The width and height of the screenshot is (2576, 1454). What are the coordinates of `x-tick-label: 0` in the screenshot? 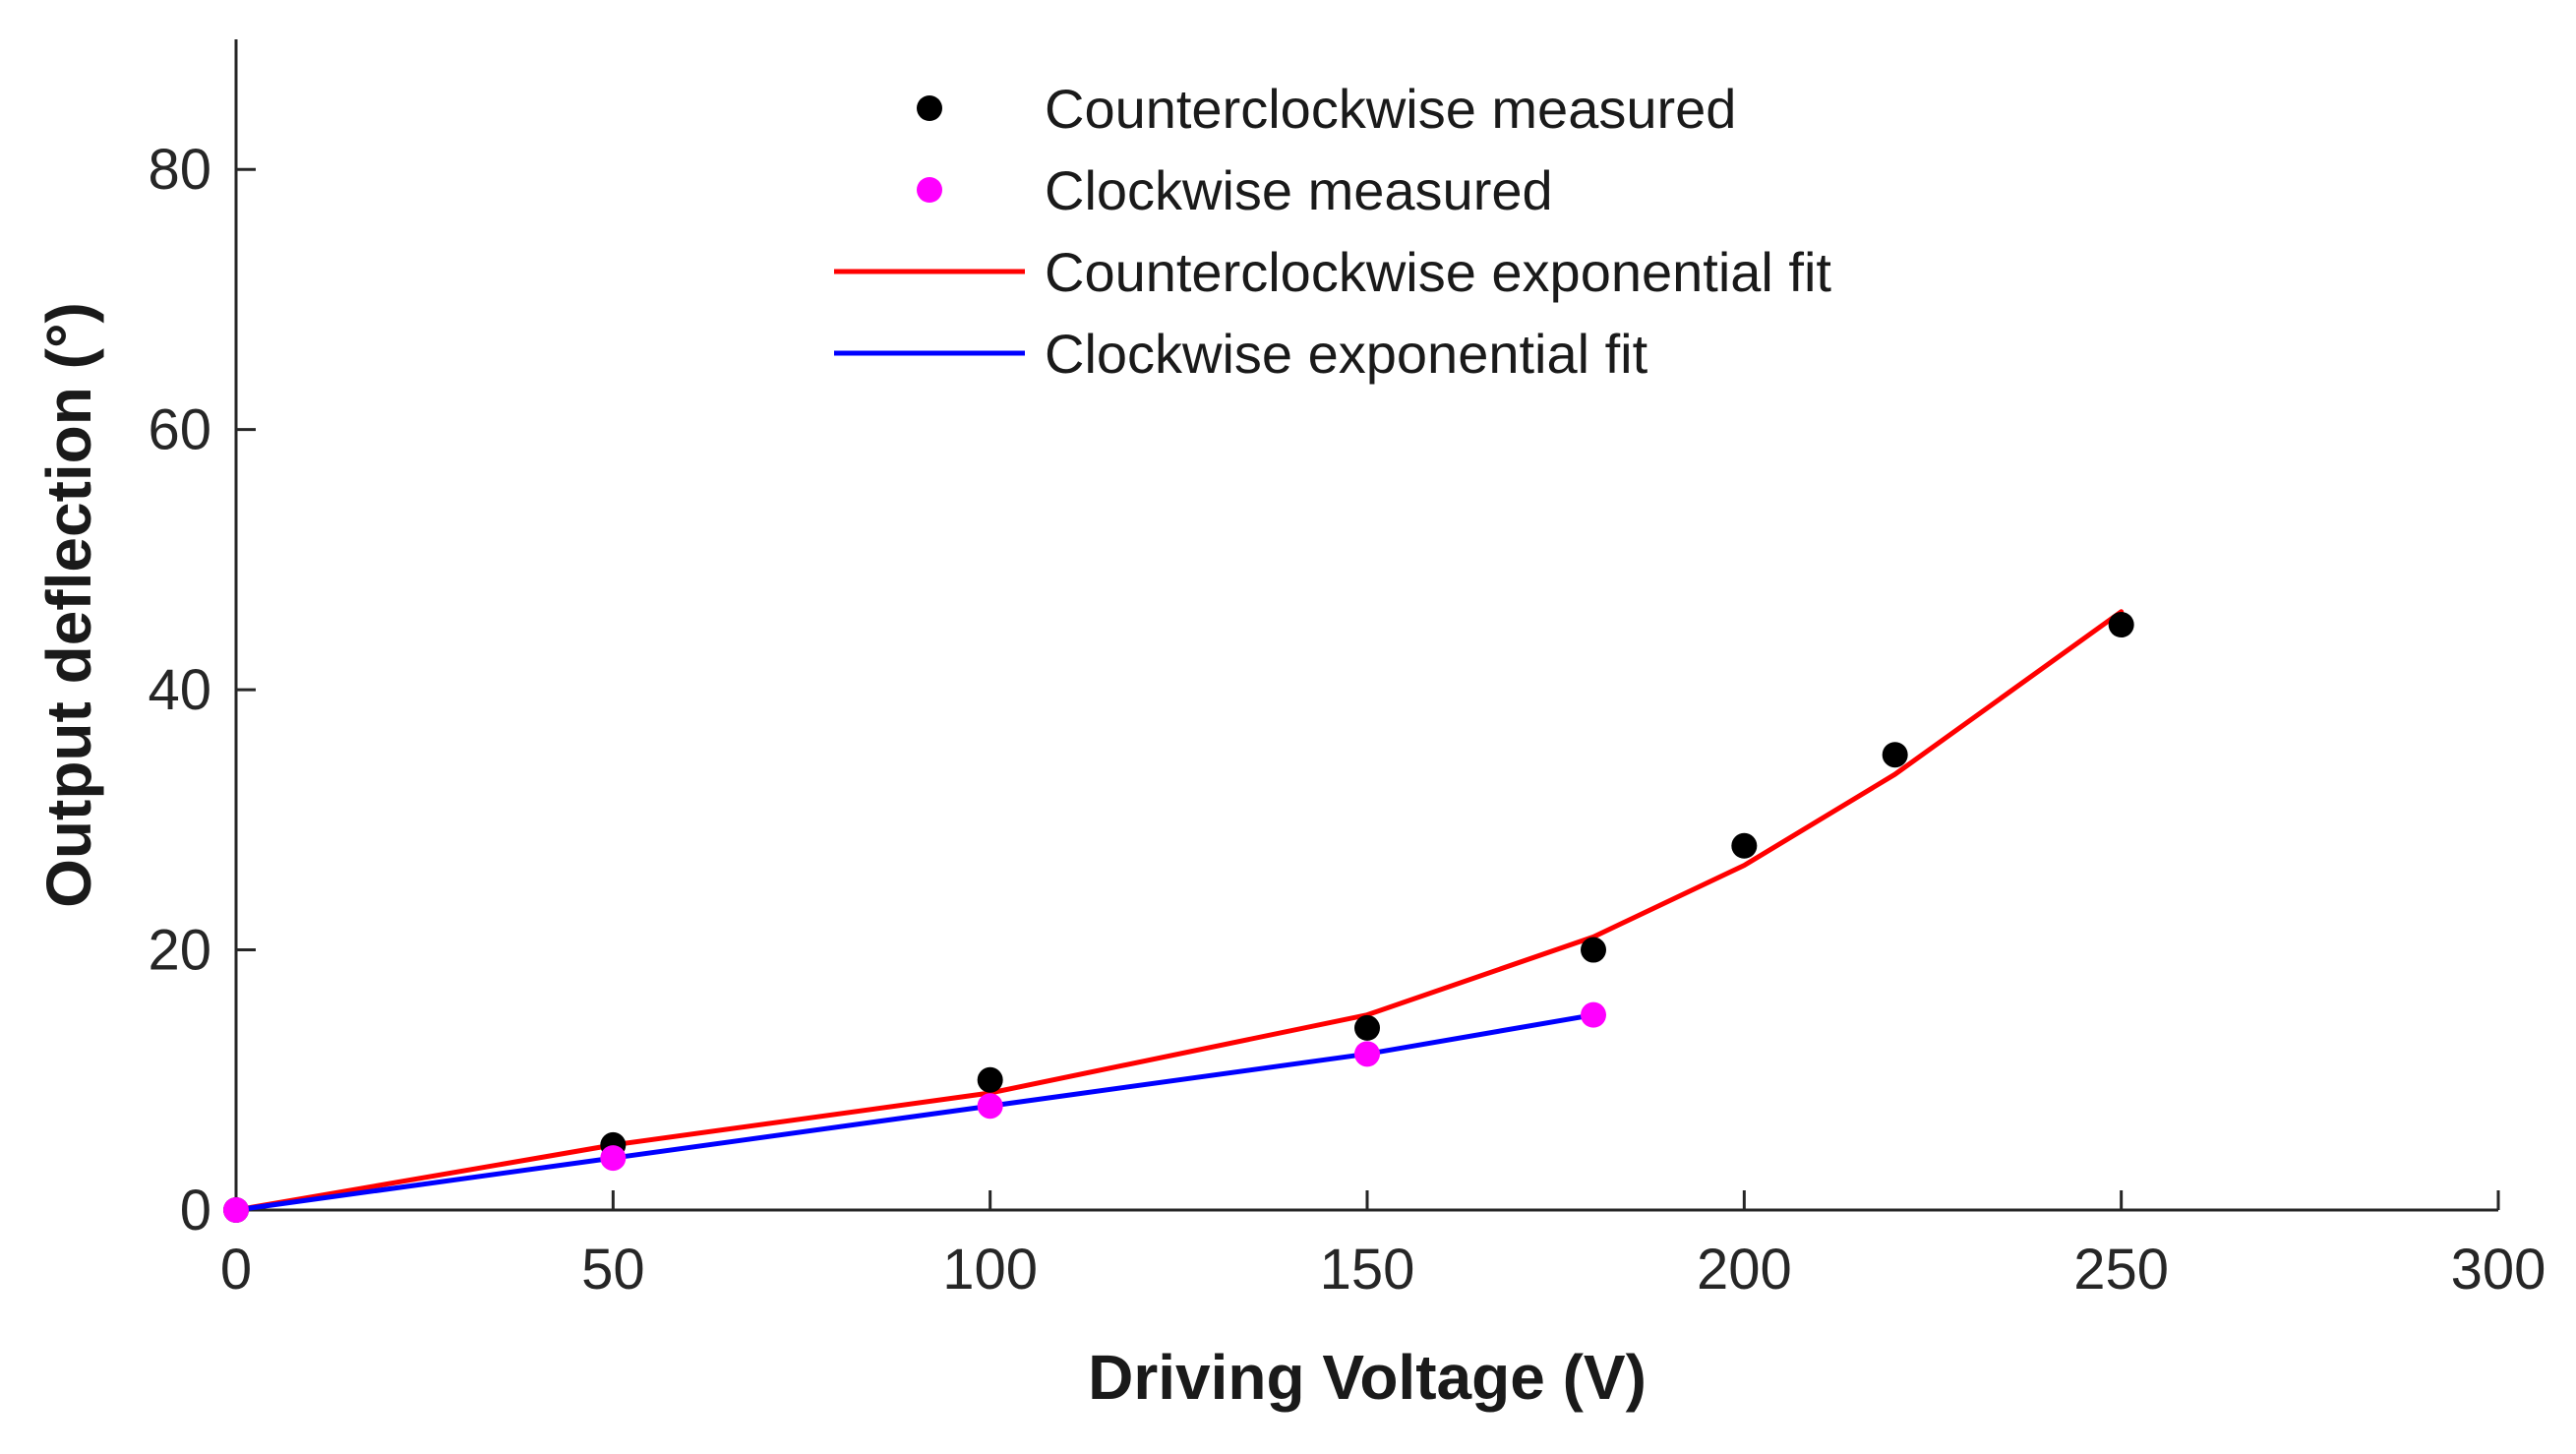 It's located at (236, 1270).